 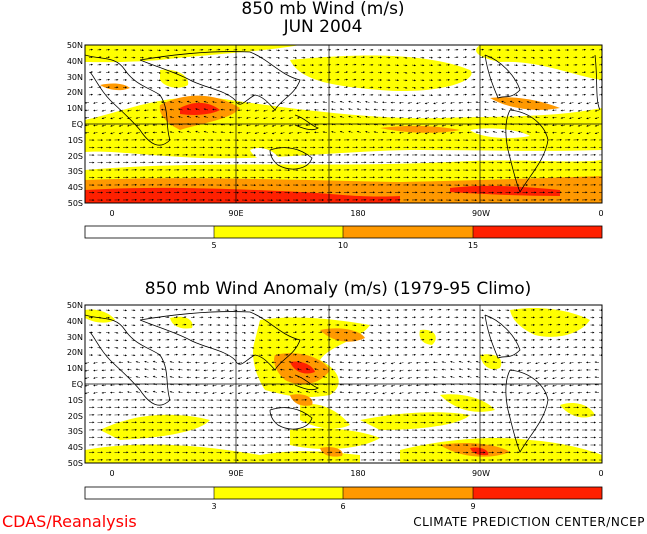 What do you see at coordinates (75, 203) in the screenshot?
I see `lat-label: 50S` at bounding box center [75, 203].